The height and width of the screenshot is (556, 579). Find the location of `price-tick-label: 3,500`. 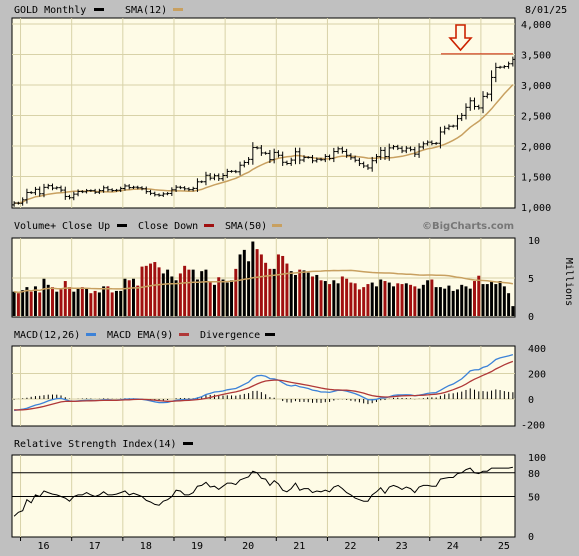

price-tick-label: 3,500 is located at coordinates (536, 56).